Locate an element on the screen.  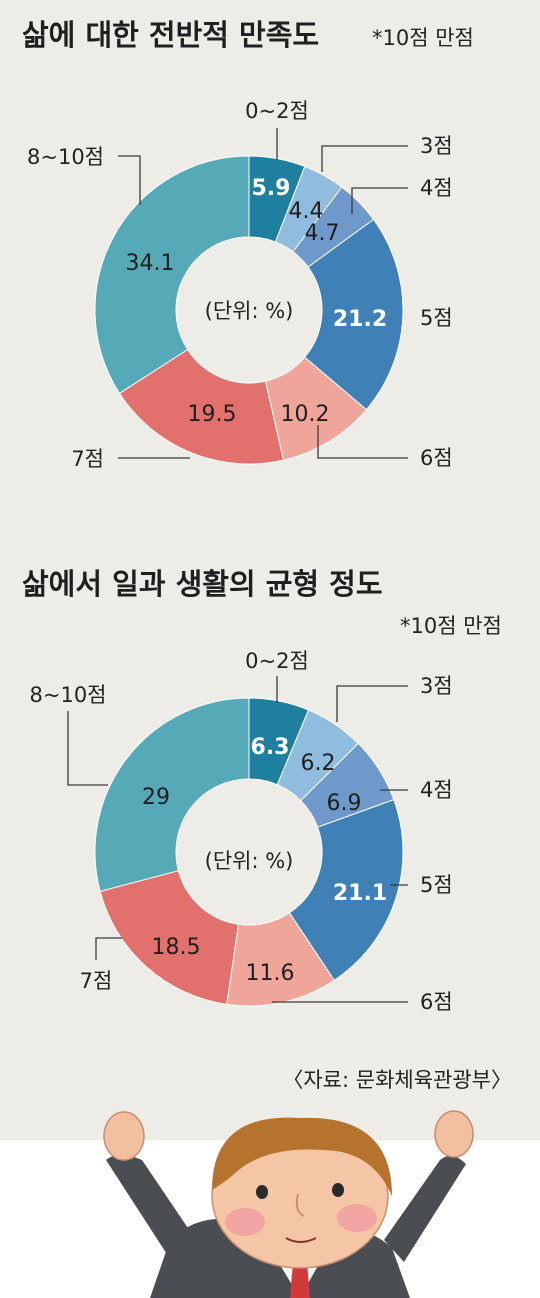
chart1-category-label-4: 6점 is located at coordinates (436, 458).